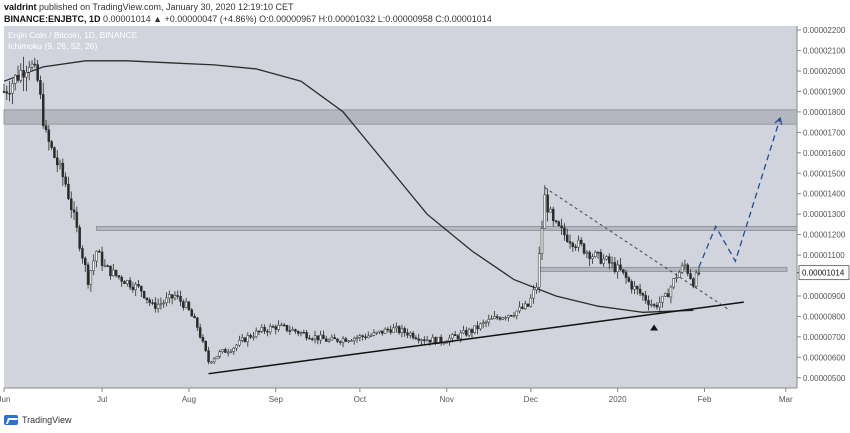 This screenshot has width=850, height=433. I want to click on resistance-zone, so click(663, 269).